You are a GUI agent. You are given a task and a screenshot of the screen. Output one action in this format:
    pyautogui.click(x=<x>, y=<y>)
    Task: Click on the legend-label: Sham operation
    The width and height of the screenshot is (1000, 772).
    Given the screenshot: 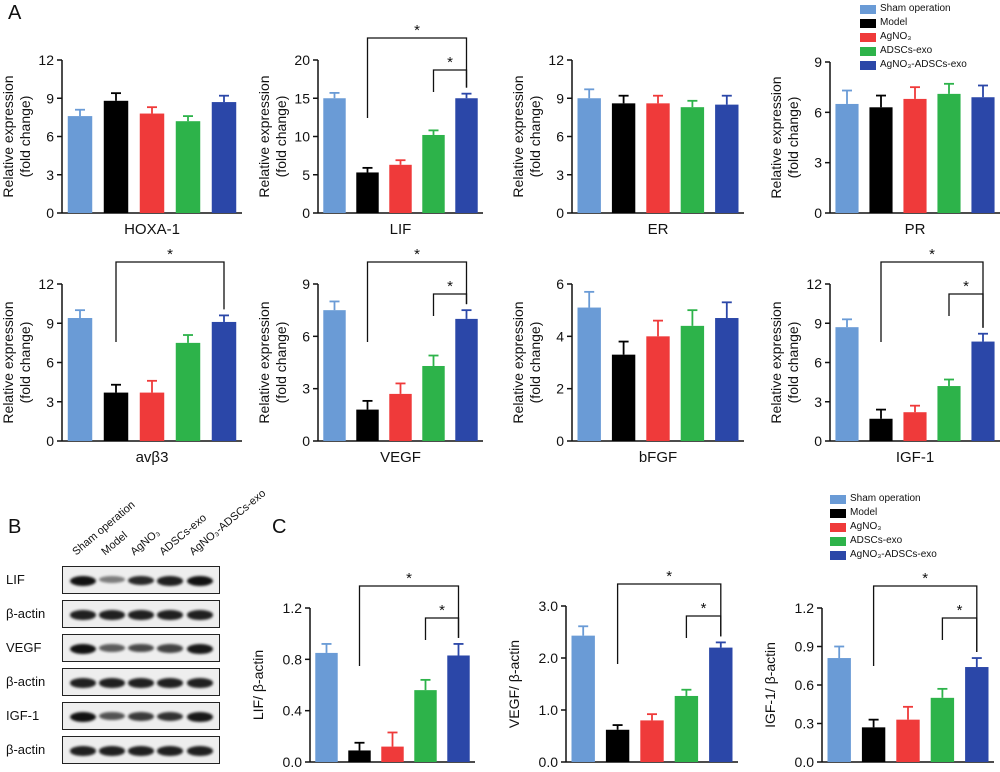 What is the action you would take?
    pyautogui.click(x=885, y=498)
    